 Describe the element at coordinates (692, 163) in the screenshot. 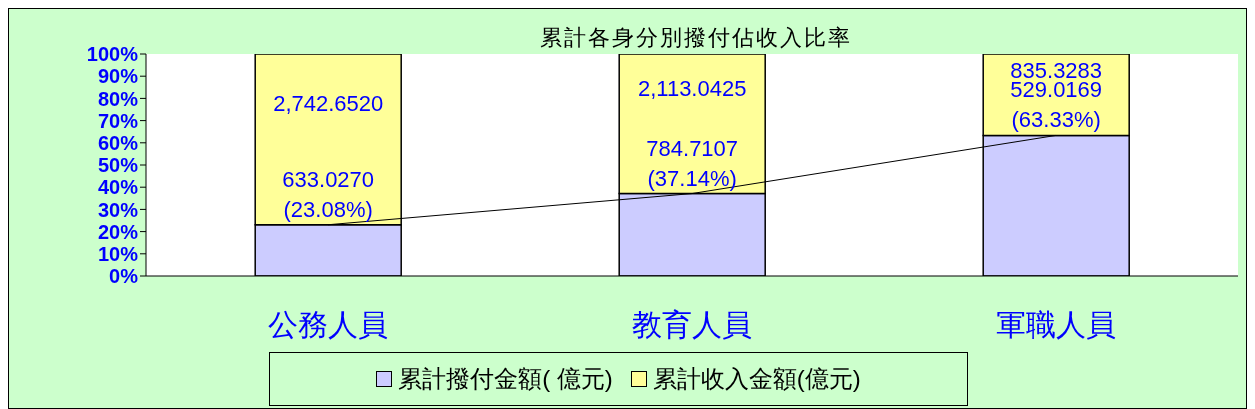

I see `data-label: 784.7107 (37.14%)` at that location.